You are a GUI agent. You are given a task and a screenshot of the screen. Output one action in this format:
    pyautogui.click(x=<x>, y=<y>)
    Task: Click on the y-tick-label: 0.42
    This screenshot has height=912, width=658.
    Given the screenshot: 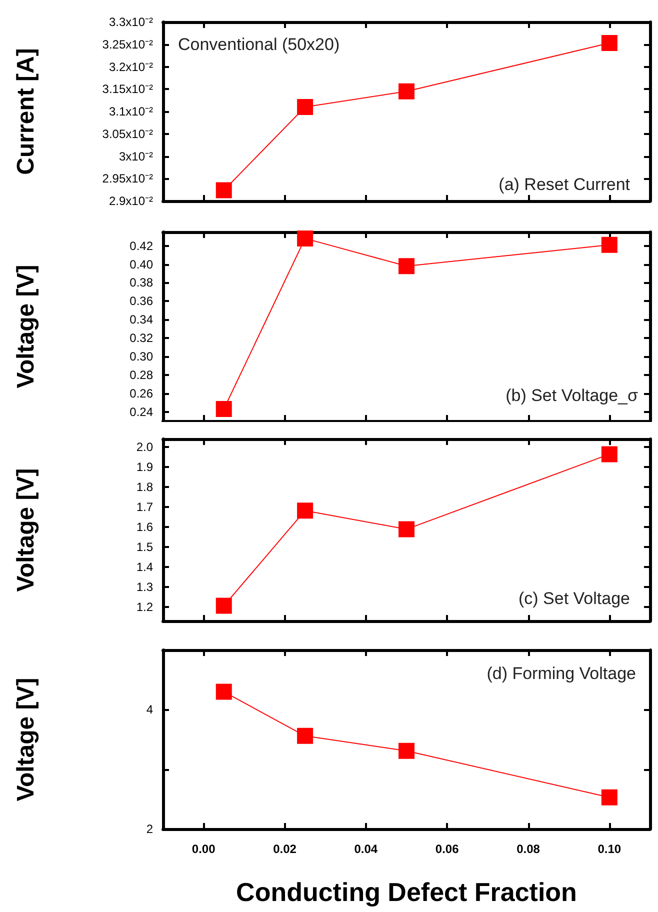 What is the action you would take?
    pyautogui.click(x=142, y=245)
    